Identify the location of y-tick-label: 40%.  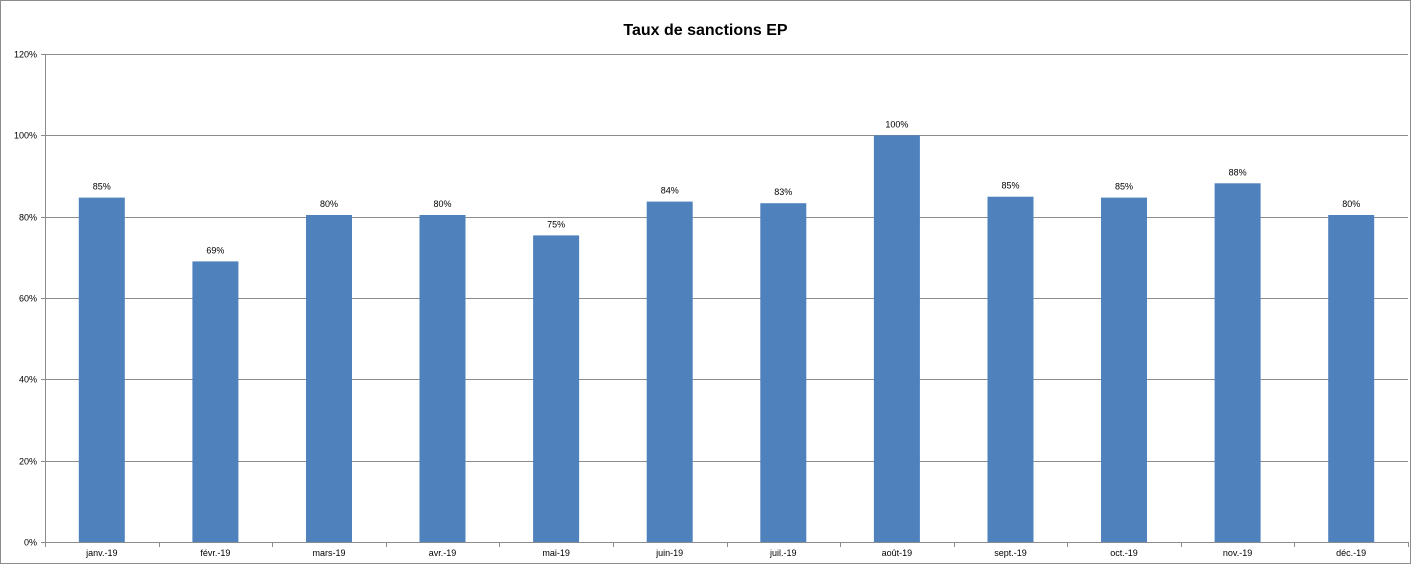
(28, 380).